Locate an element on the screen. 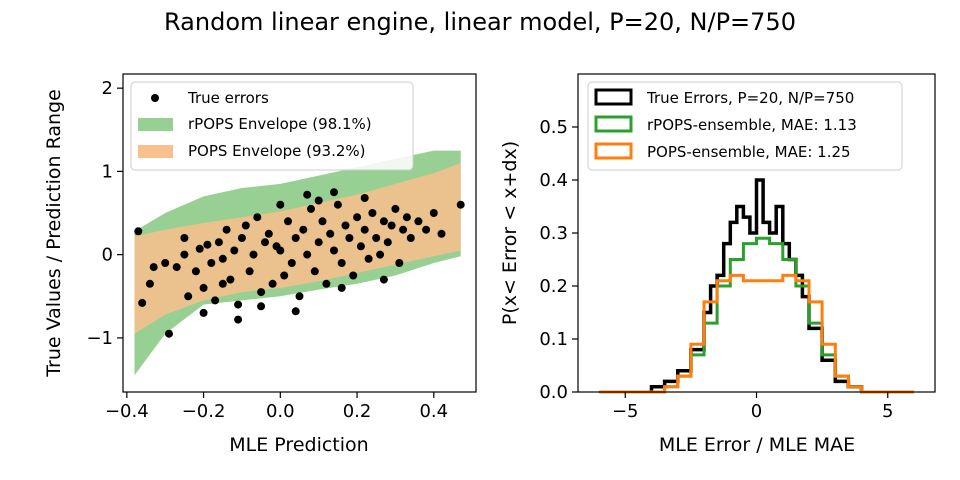  y-tick-label: 0.5 is located at coordinates (553, 127).